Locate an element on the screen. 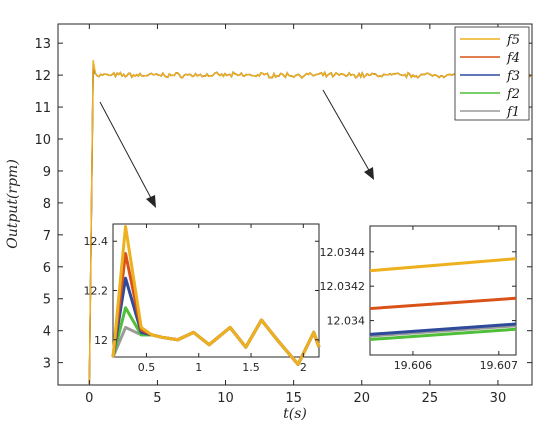  inset-x-tick-label: 0.5 is located at coordinates (147, 367).